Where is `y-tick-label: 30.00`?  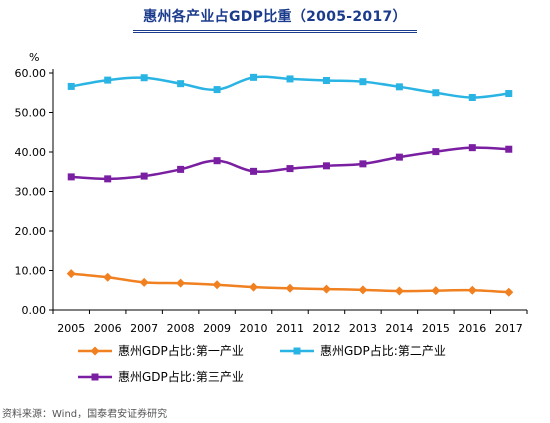
y-tick-label: 30.00 is located at coordinates (31, 192).